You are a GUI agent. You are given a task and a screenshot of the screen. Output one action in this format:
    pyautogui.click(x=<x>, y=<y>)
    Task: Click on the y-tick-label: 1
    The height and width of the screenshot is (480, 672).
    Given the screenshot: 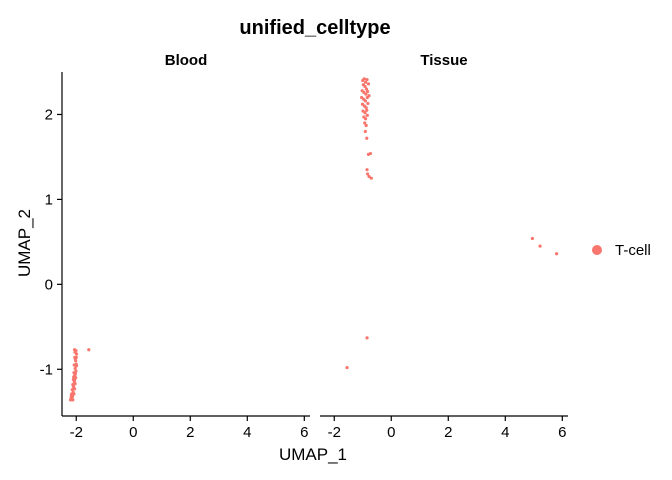 What is the action you would take?
    pyautogui.click(x=49, y=199)
    